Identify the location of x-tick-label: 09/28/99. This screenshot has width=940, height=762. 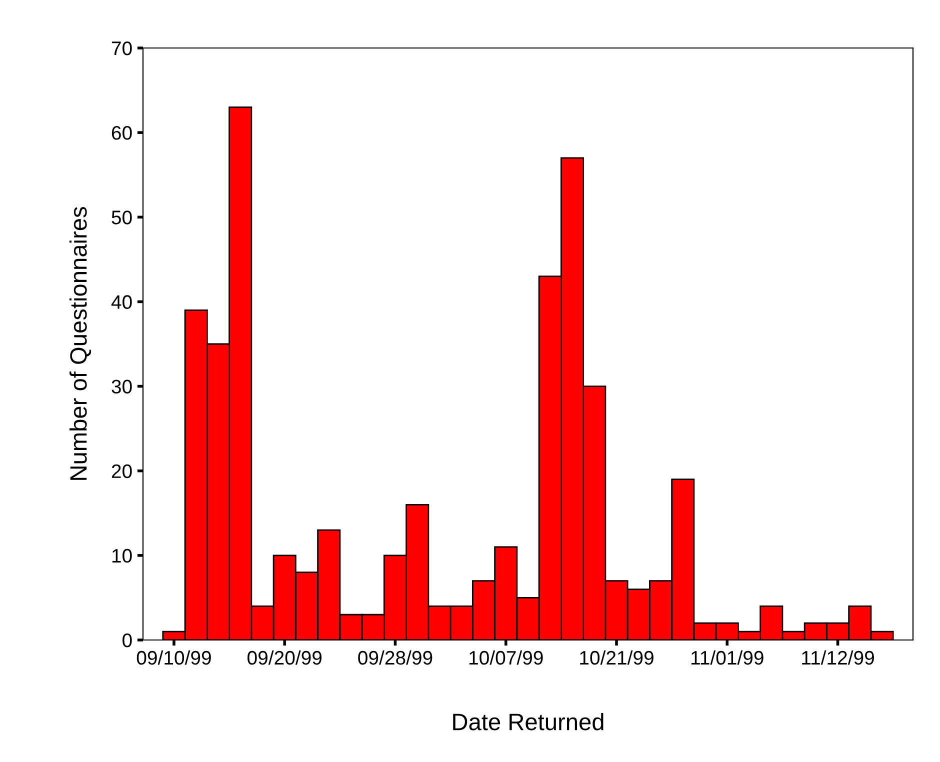
(395, 657).